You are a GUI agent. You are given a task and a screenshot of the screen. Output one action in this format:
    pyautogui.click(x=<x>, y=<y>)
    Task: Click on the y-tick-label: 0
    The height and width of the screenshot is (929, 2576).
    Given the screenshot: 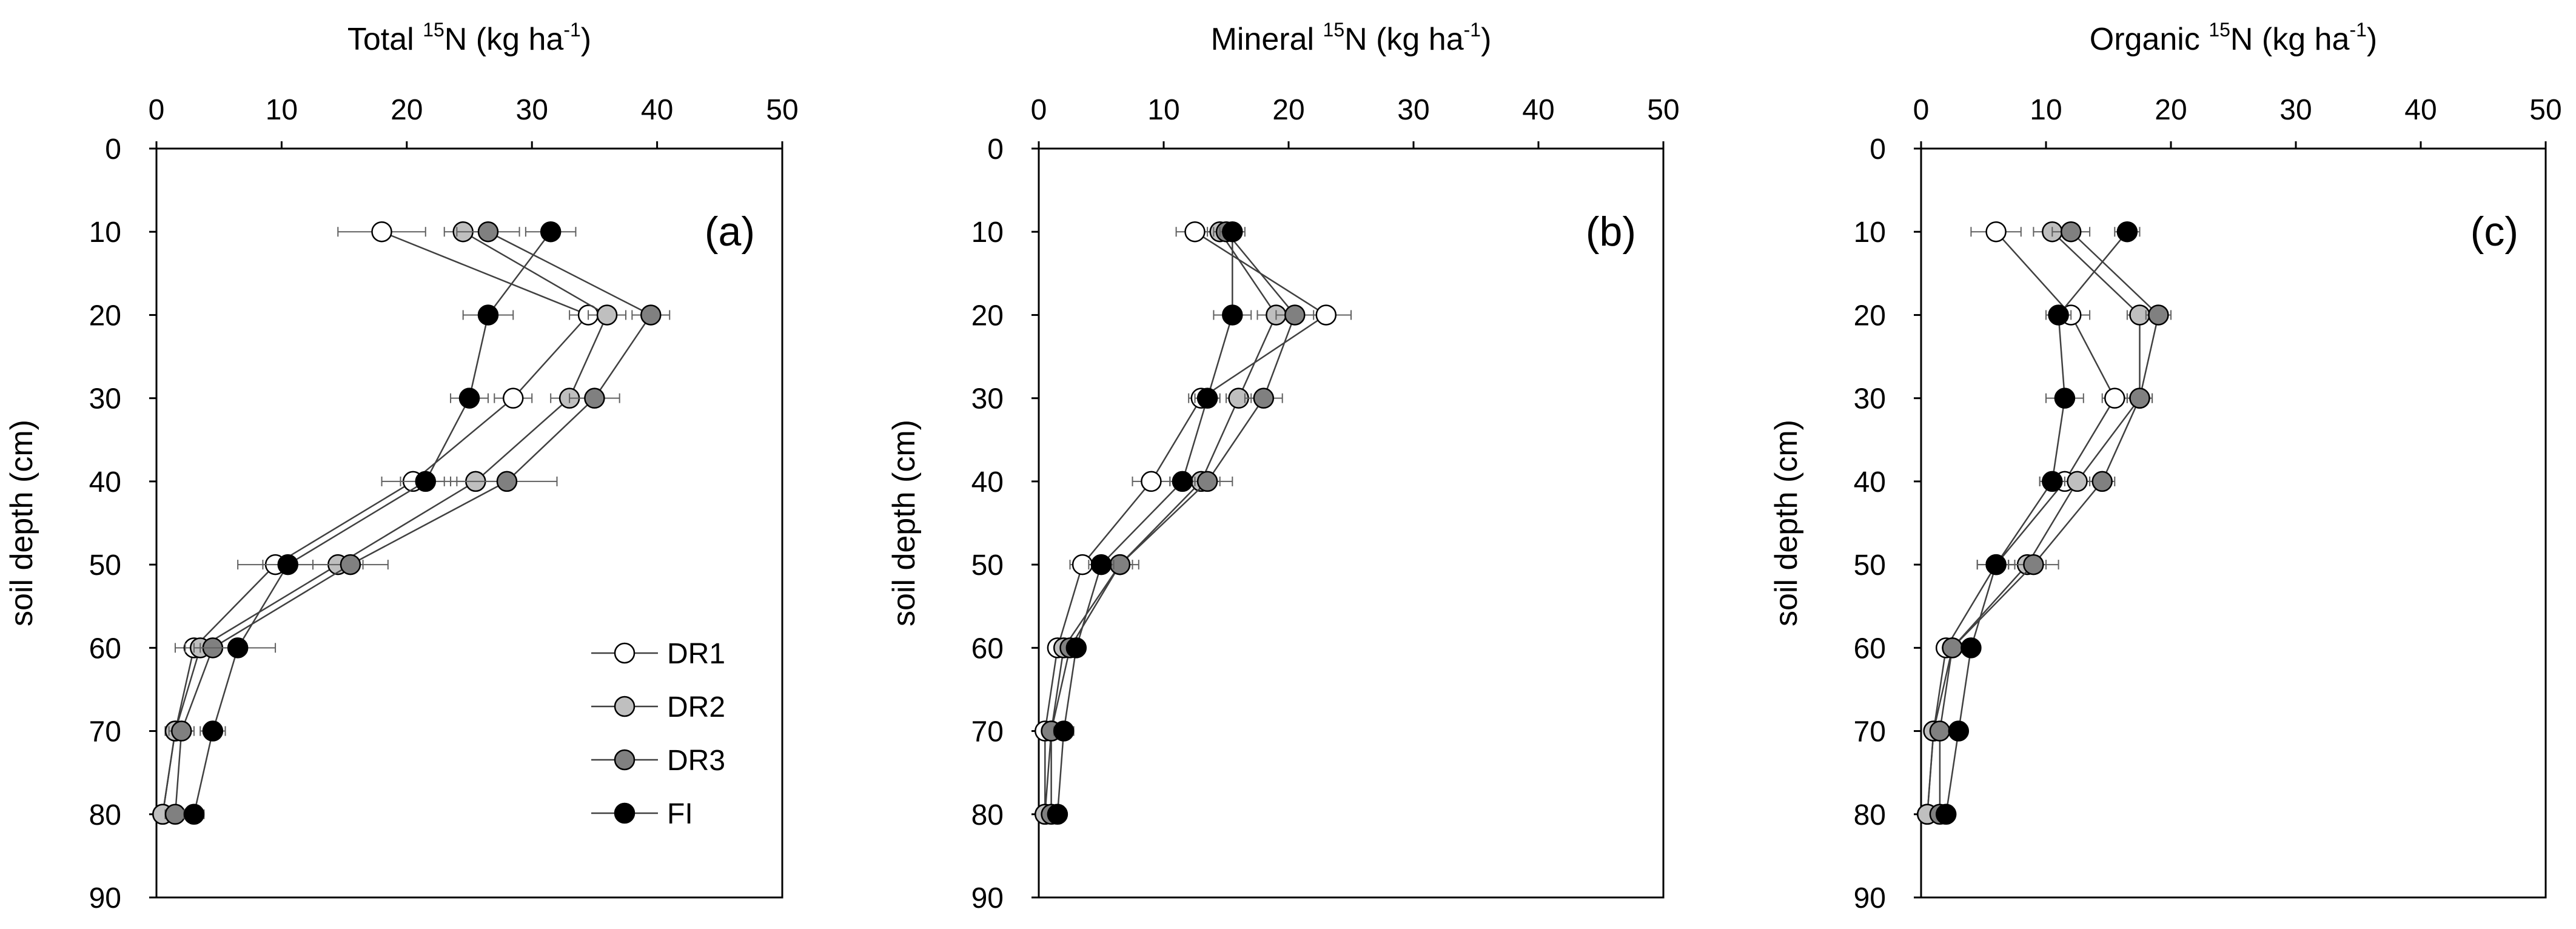 What is the action you would take?
    pyautogui.click(x=1878, y=149)
    